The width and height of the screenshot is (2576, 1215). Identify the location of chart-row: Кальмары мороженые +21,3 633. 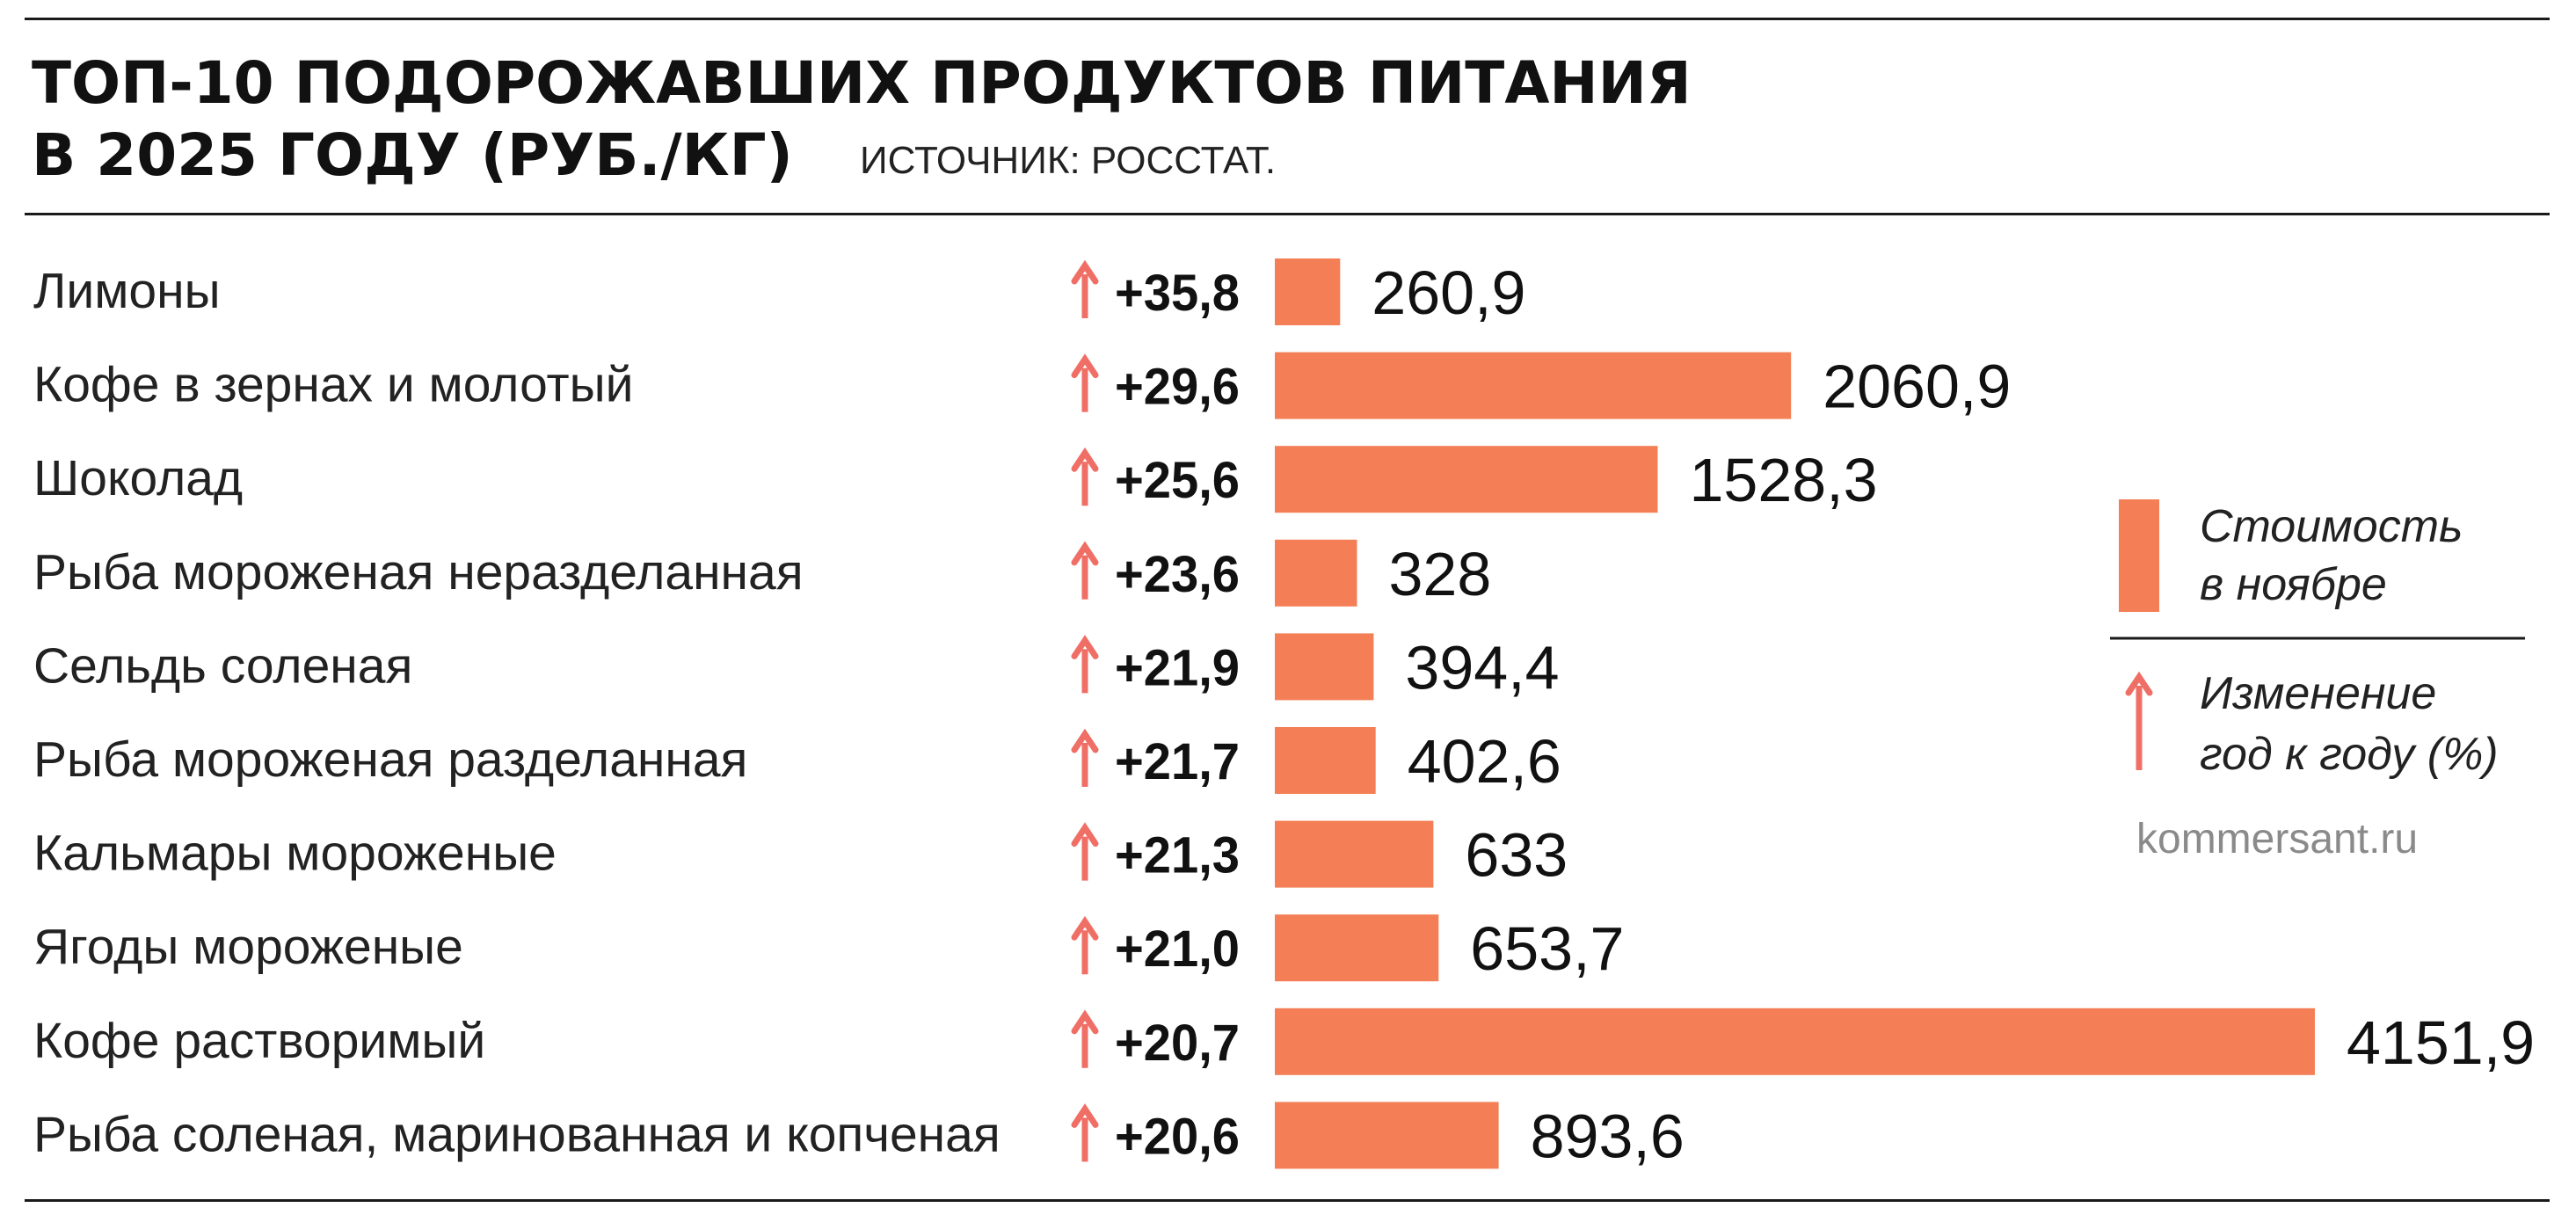
(800, 855).